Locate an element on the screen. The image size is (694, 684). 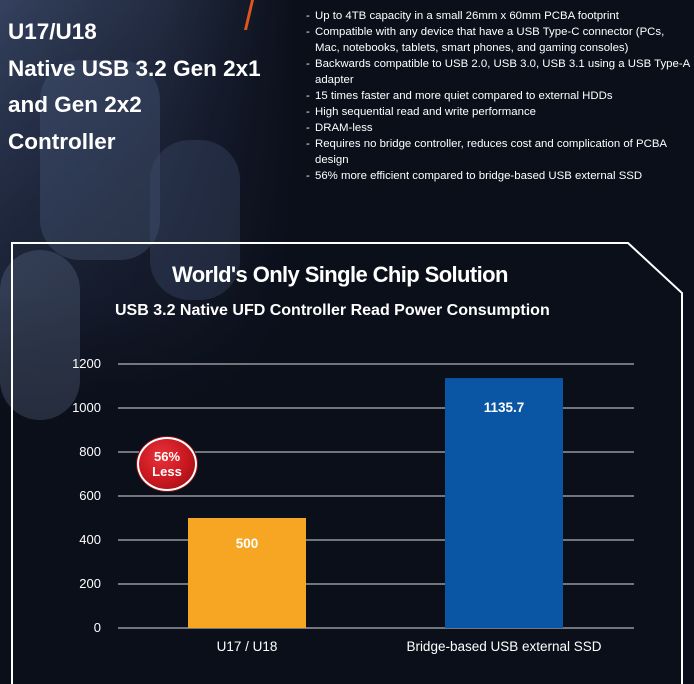
accent-slash is located at coordinates (249, 15).